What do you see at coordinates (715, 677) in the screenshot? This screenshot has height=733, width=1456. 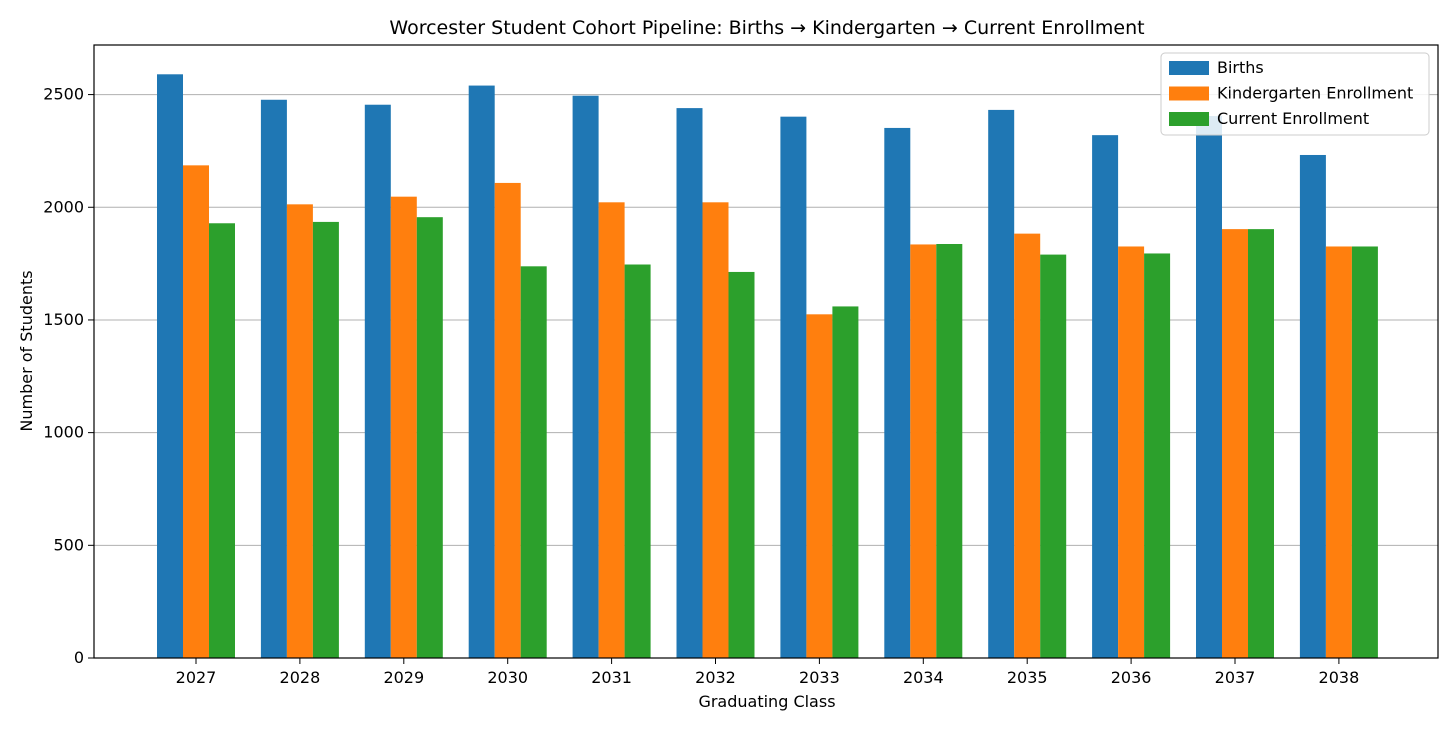 I see `x-tick-label: 2032` at bounding box center [715, 677].